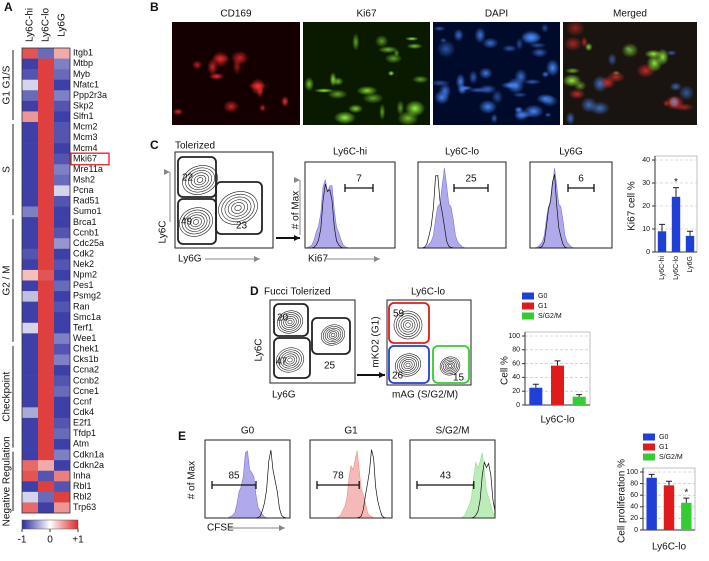  Describe the element at coordinates (85, 127) in the screenshot. I see `gene-label: Mcm2` at that location.